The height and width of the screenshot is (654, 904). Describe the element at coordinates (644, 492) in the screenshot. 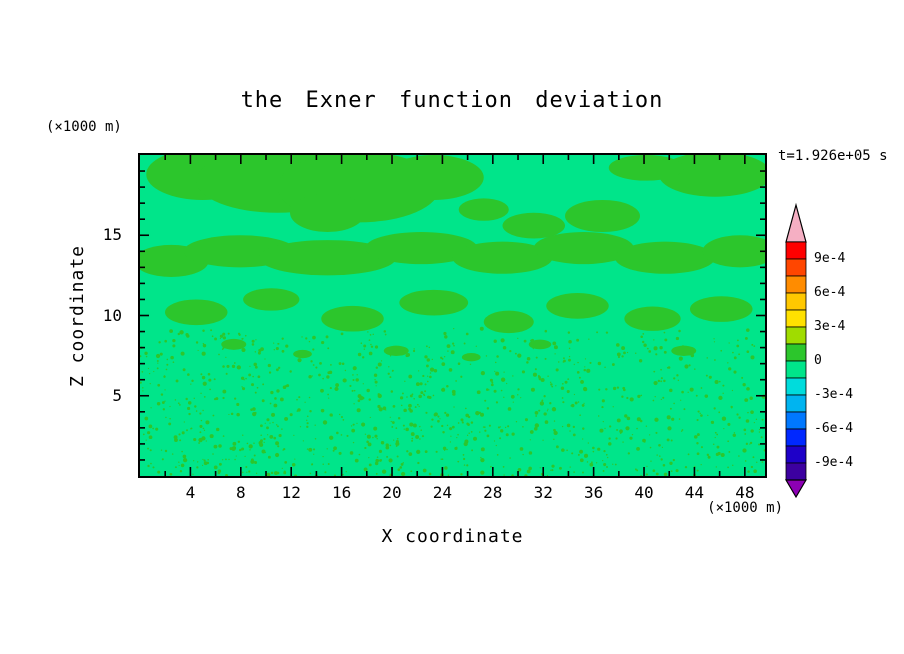

I see `x-tick-label: 40` at that location.